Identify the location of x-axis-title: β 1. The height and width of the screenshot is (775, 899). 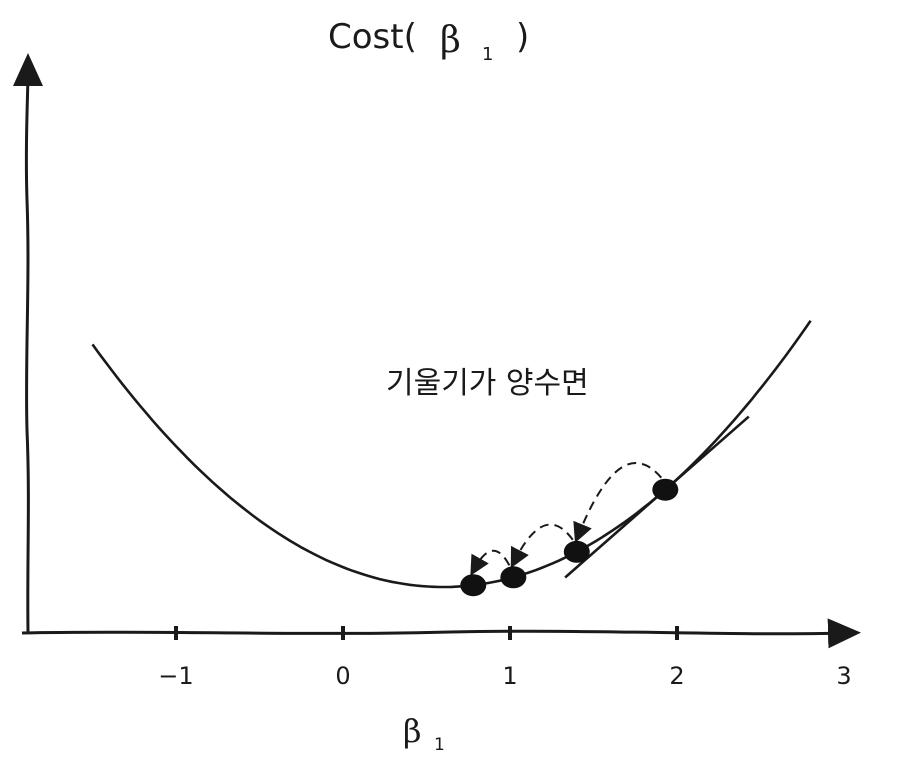
(424, 733).